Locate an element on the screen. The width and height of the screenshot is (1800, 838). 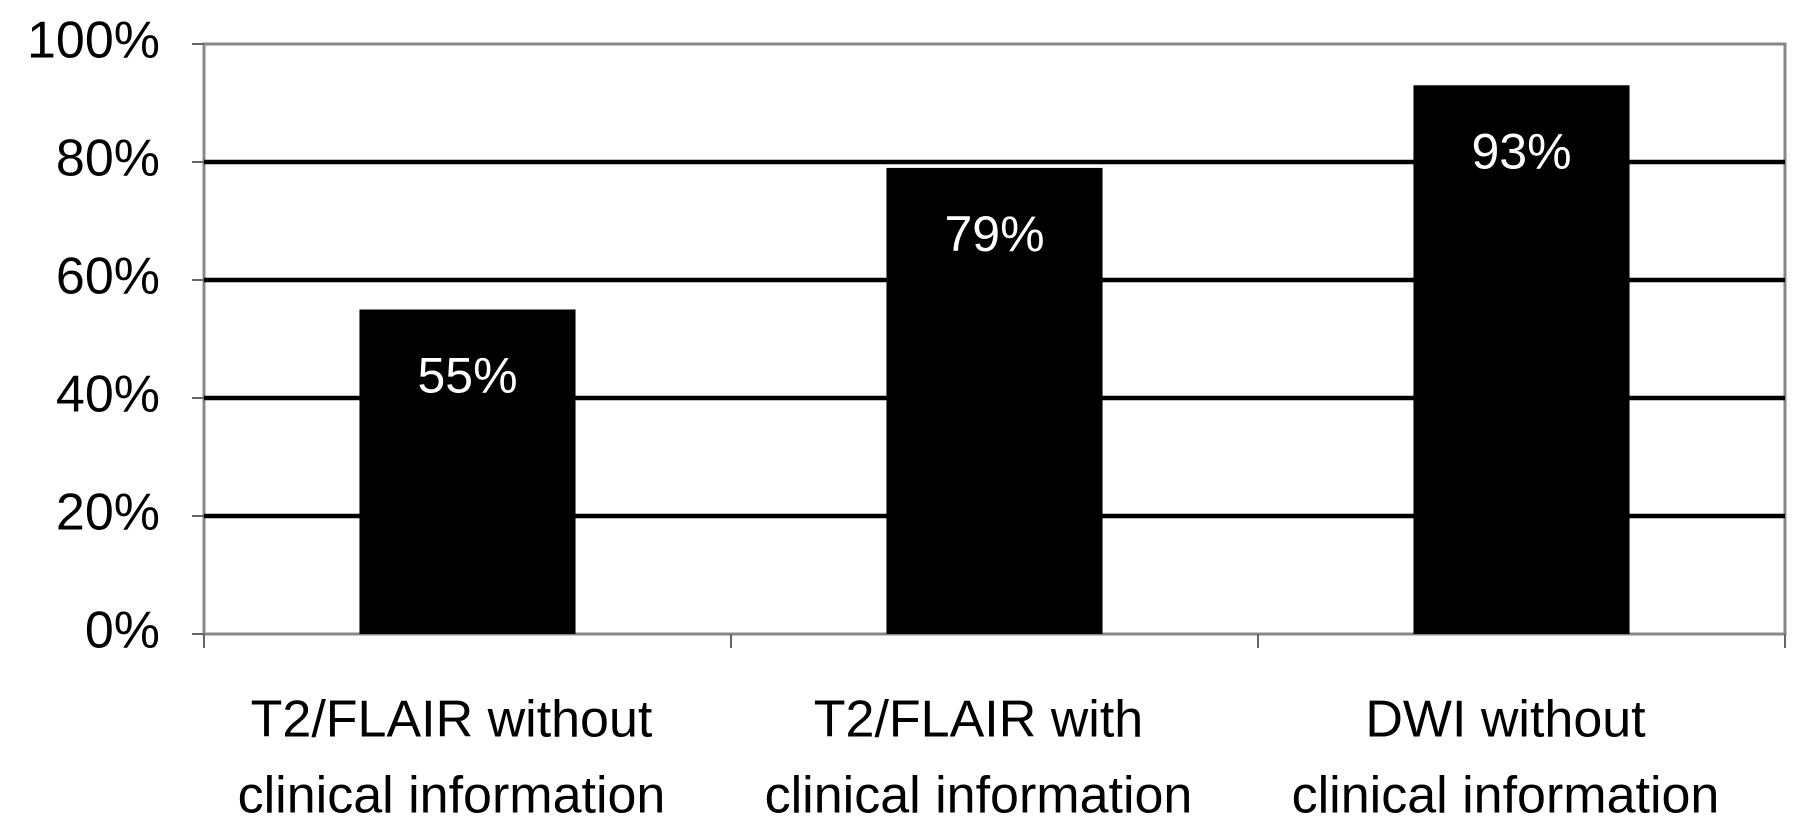
y-tick-label: 40% is located at coordinates (108, 395).